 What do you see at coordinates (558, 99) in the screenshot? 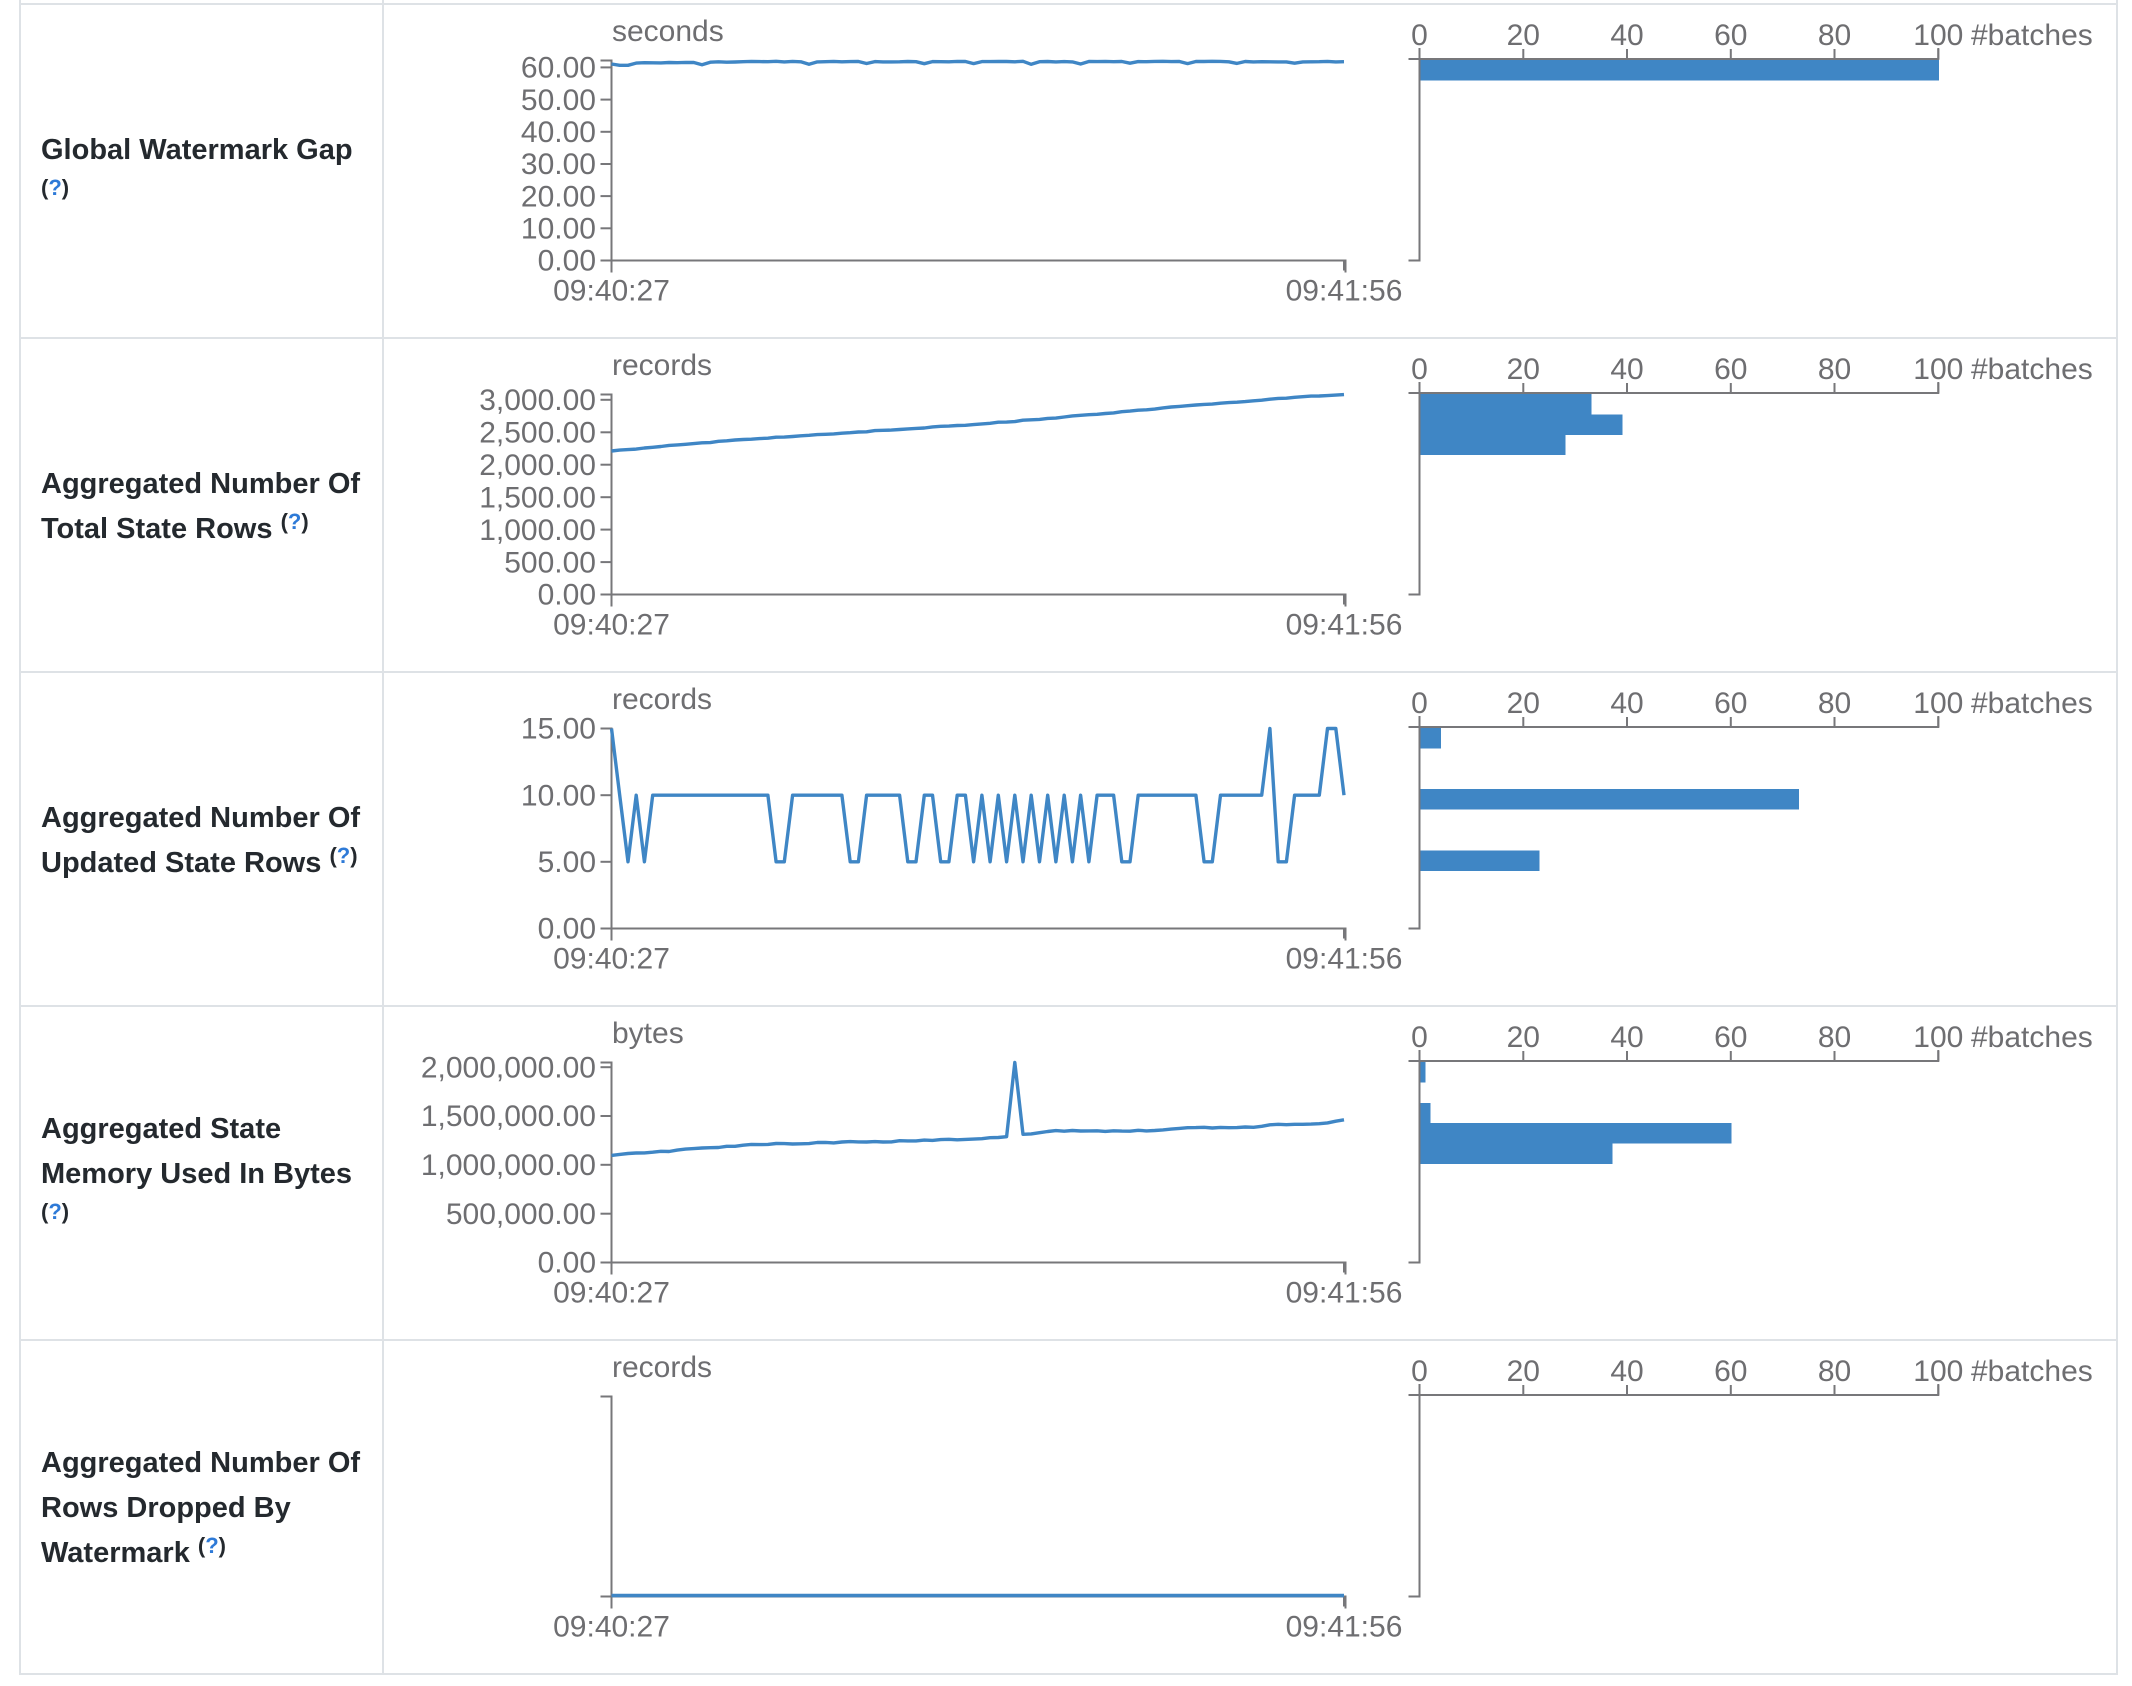
I see `svg-text: 50.00` at bounding box center [558, 99].